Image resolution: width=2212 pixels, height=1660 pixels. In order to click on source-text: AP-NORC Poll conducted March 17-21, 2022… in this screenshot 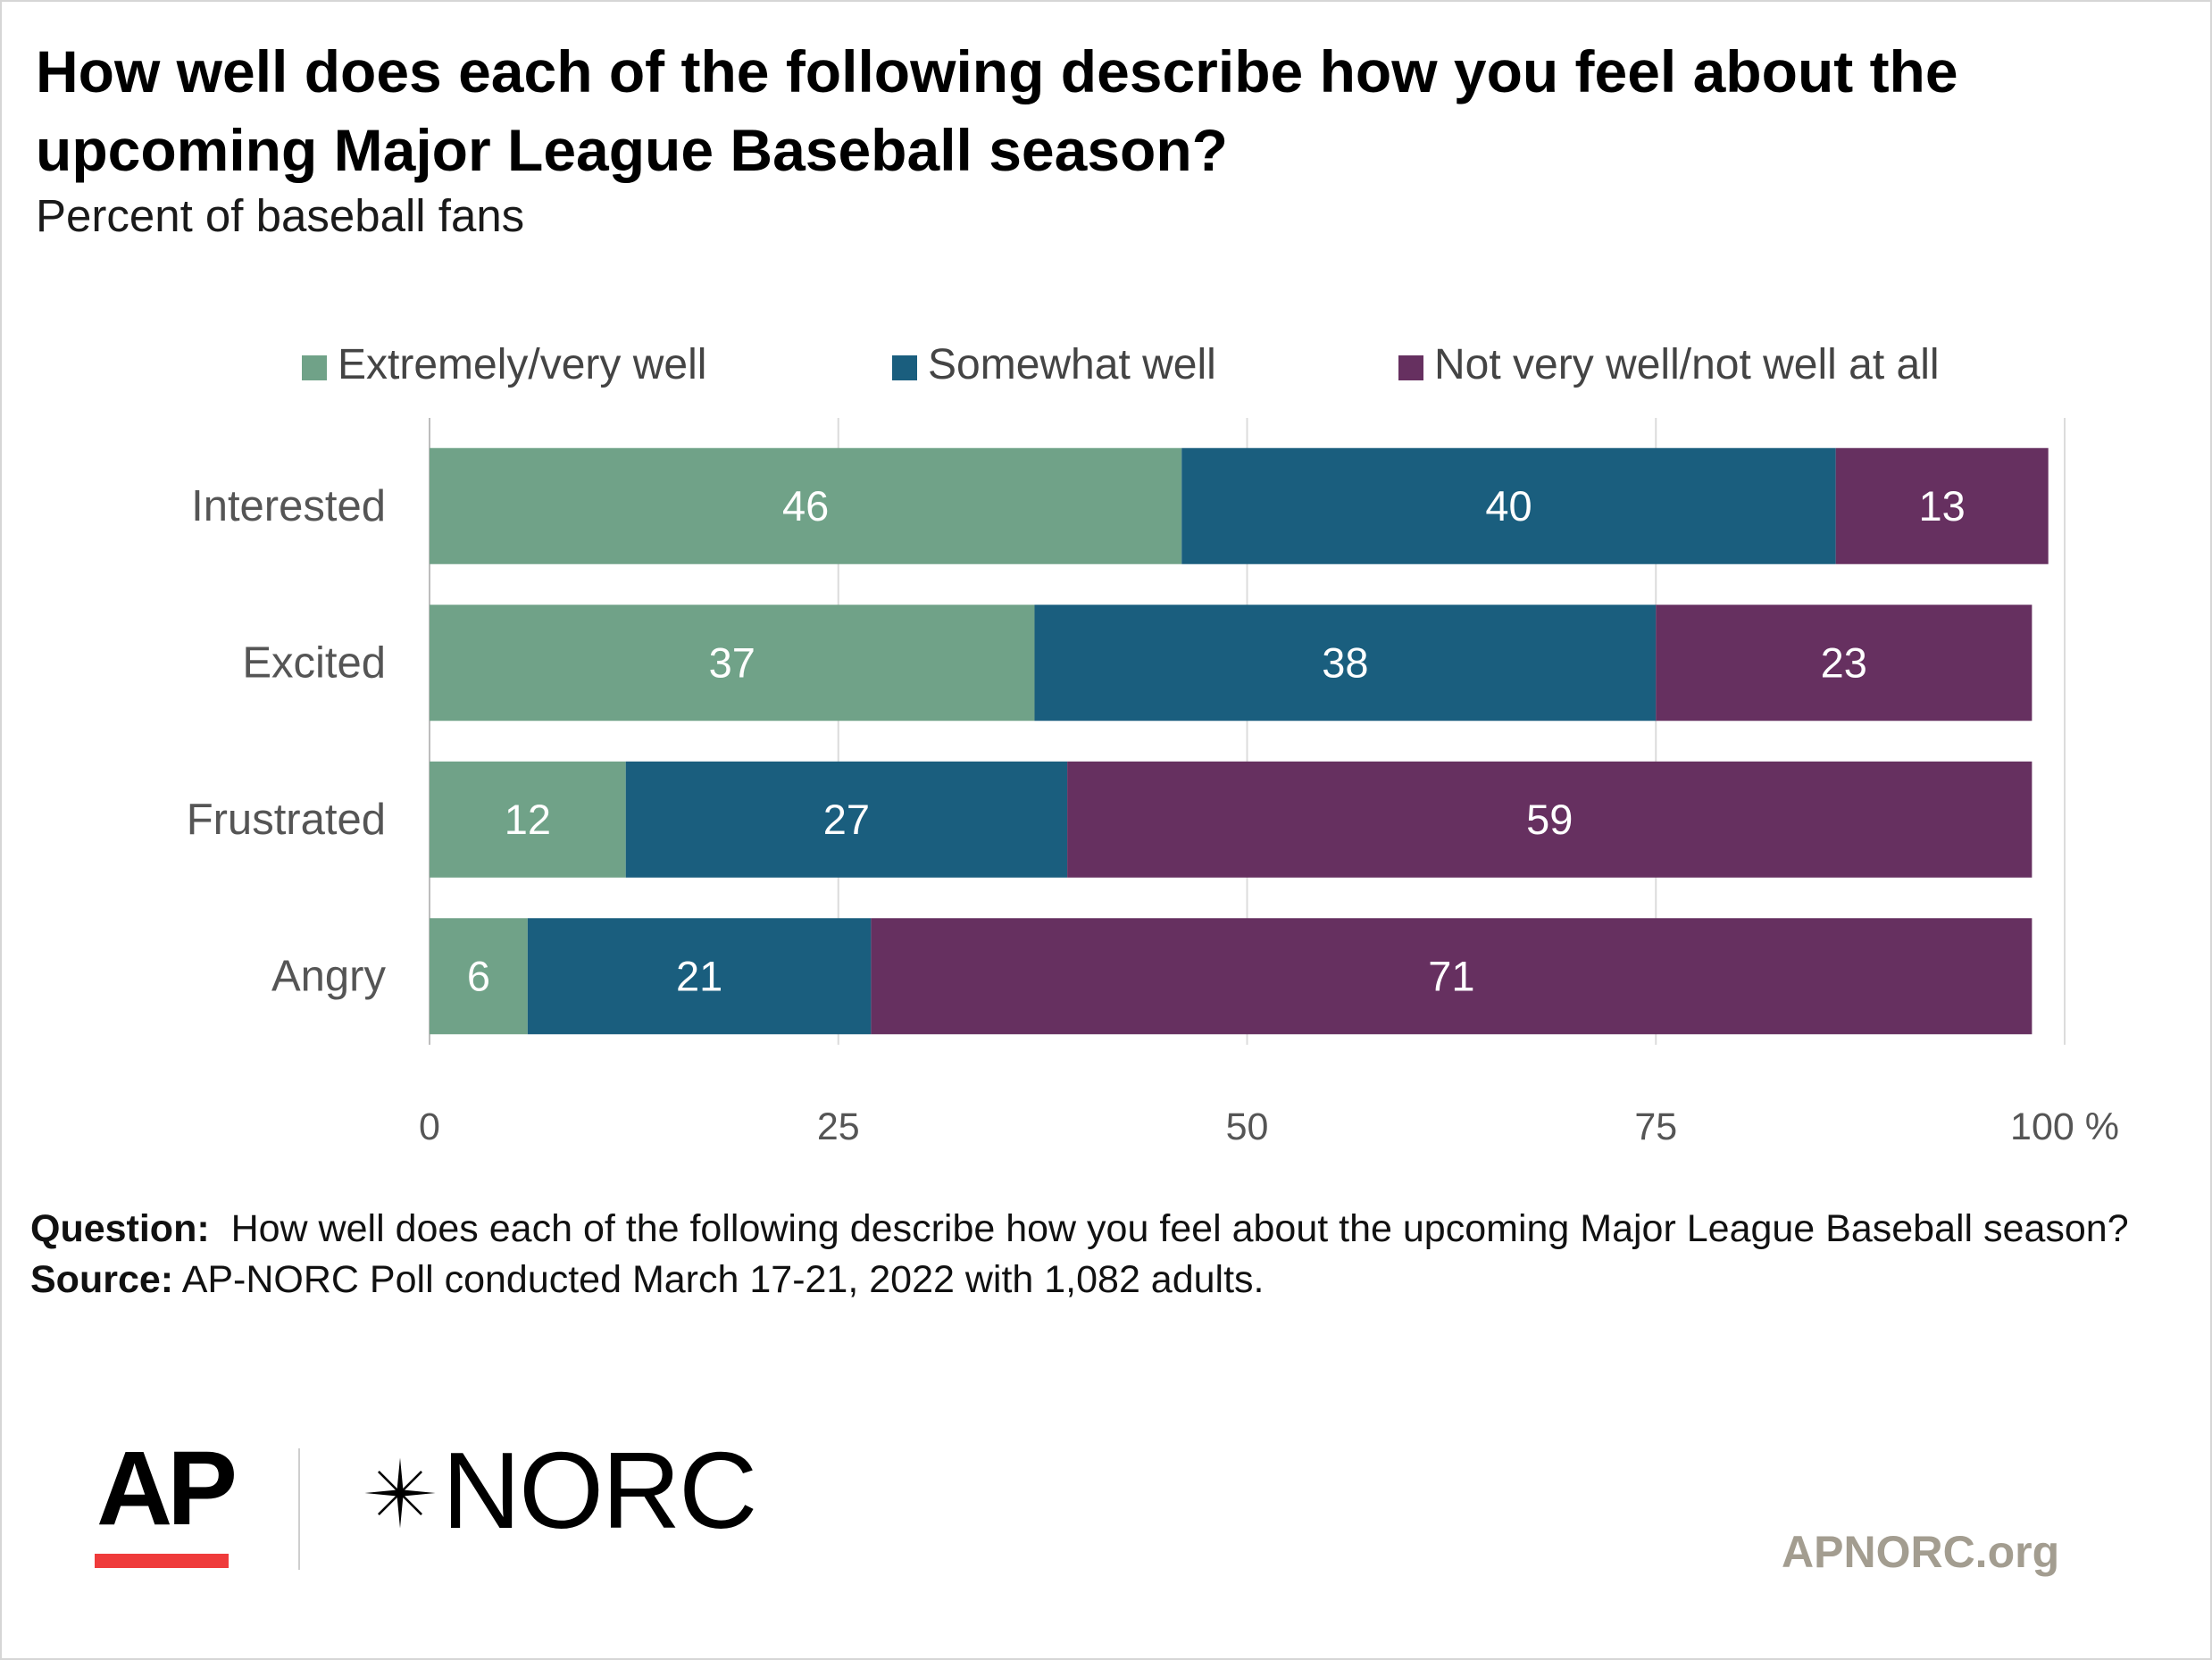, I will do `click(723, 1279)`.